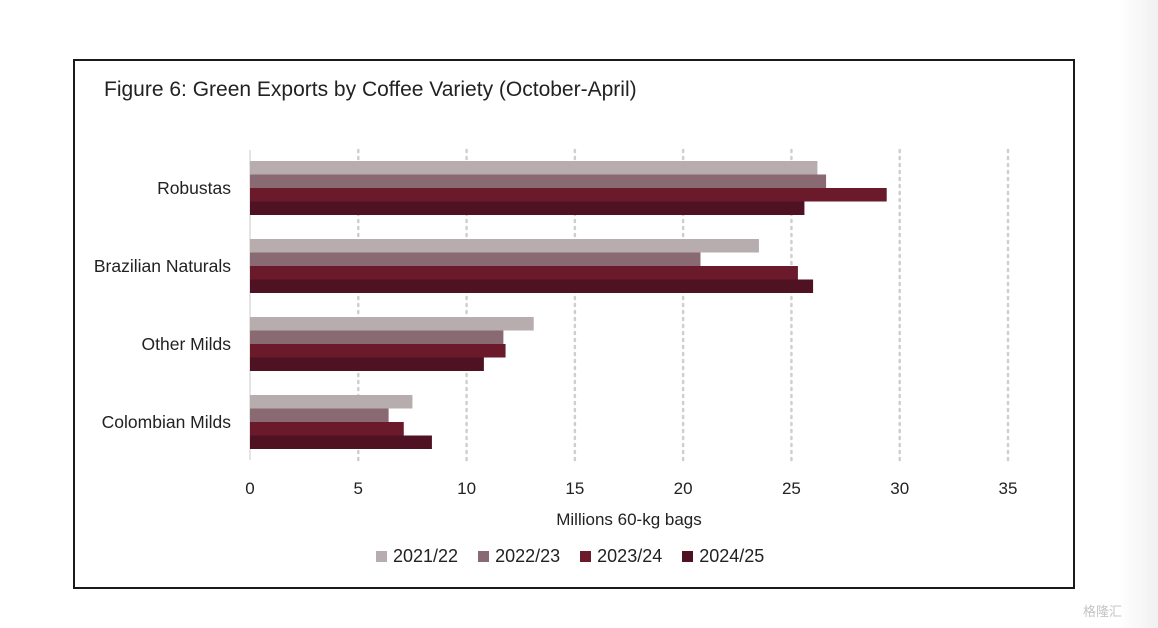 The image size is (1158, 628). Describe the element at coordinates (791, 488) in the screenshot. I see `x-tick-label: 25` at that location.